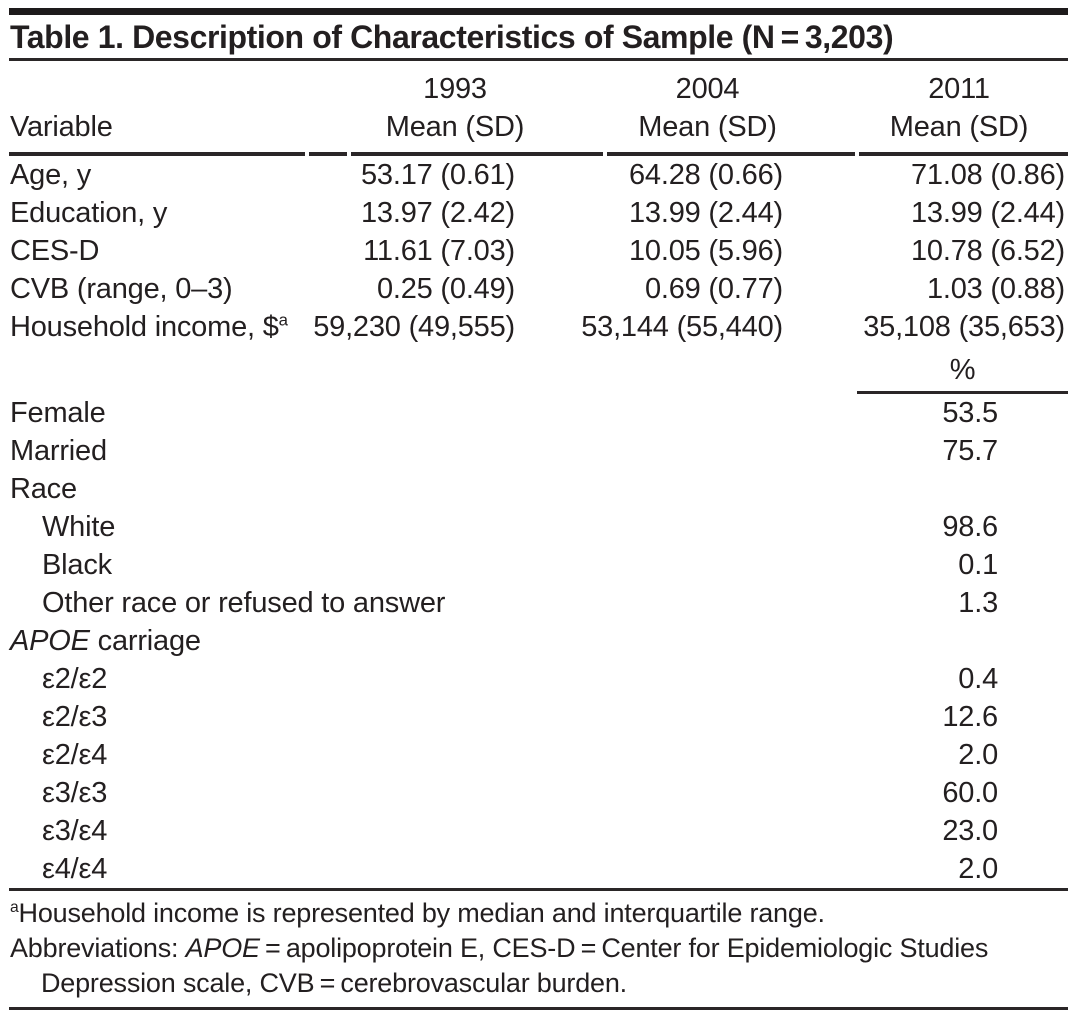 This screenshot has width=1077, height=1027. I want to click on row-label: ε2/ε3, so click(75, 716).